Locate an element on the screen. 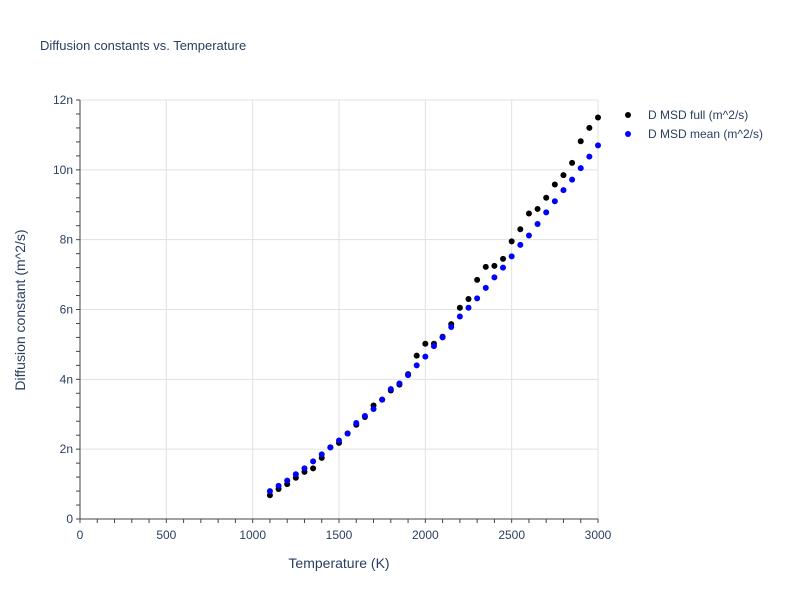 The width and height of the screenshot is (800, 605). x-tick-label: 2500 is located at coordinates (511, 535).